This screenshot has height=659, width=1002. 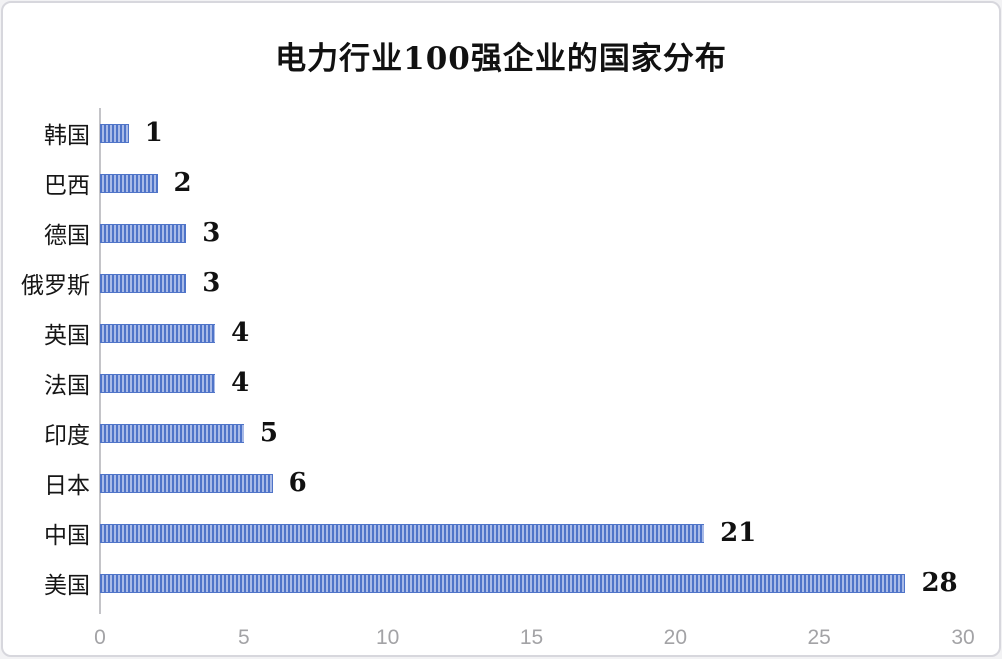 What do you see at coordinates (67, 336) in the screenshot?
I see `category-label: 英国` at bounding box center [67, 336].